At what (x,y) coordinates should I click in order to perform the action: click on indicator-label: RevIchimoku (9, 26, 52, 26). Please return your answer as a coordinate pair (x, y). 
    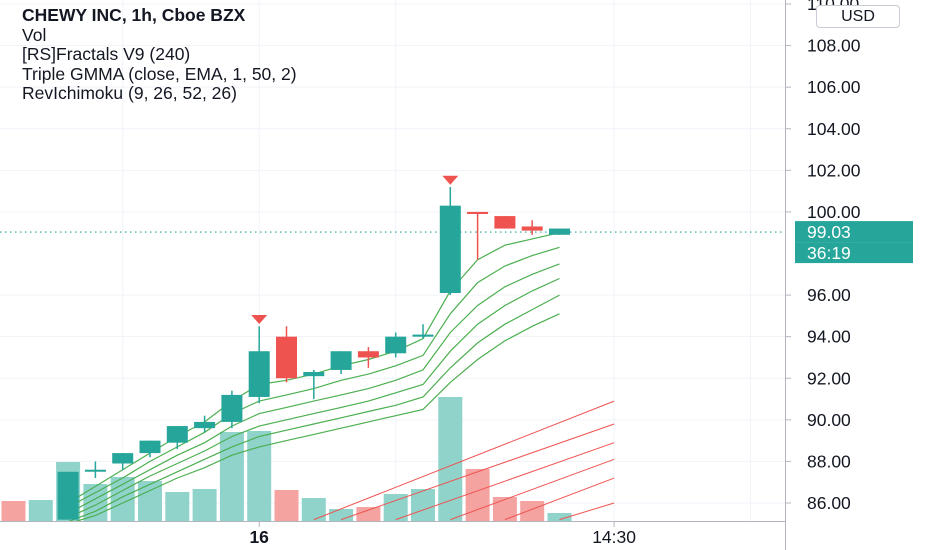
    Looking at the image, I should click on (129, 93).